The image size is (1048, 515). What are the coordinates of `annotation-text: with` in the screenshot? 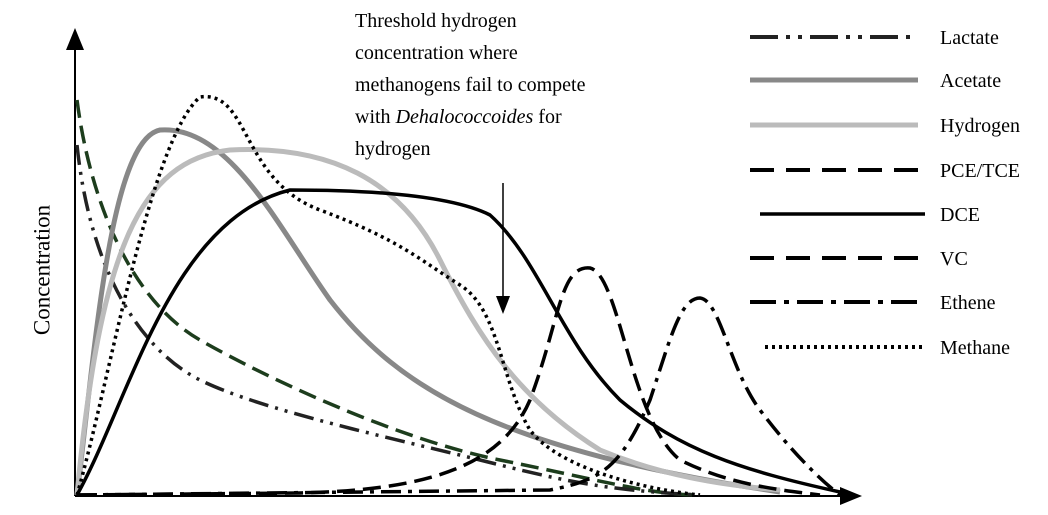 It's located at (375, 117).